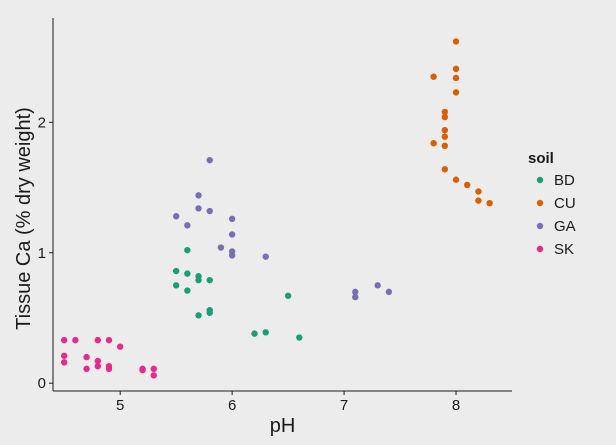  I want to click on series-sk, so click(108, 357).